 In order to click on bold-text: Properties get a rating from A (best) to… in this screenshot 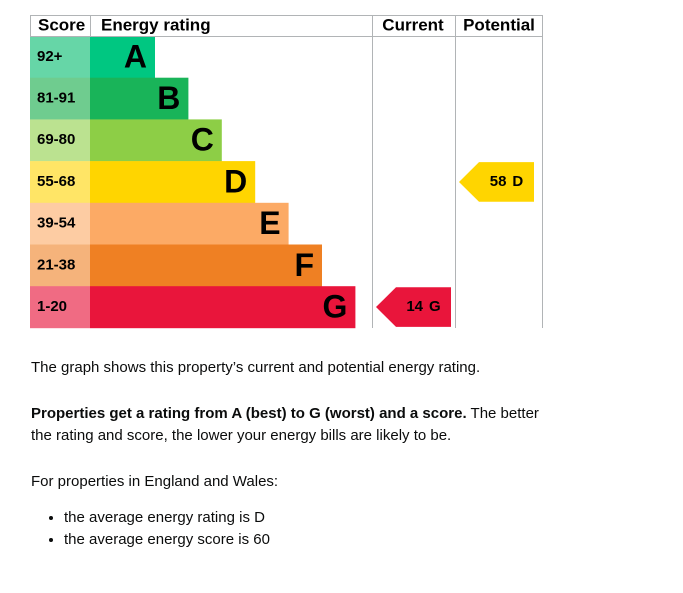, I will do `click(249, 413)`.